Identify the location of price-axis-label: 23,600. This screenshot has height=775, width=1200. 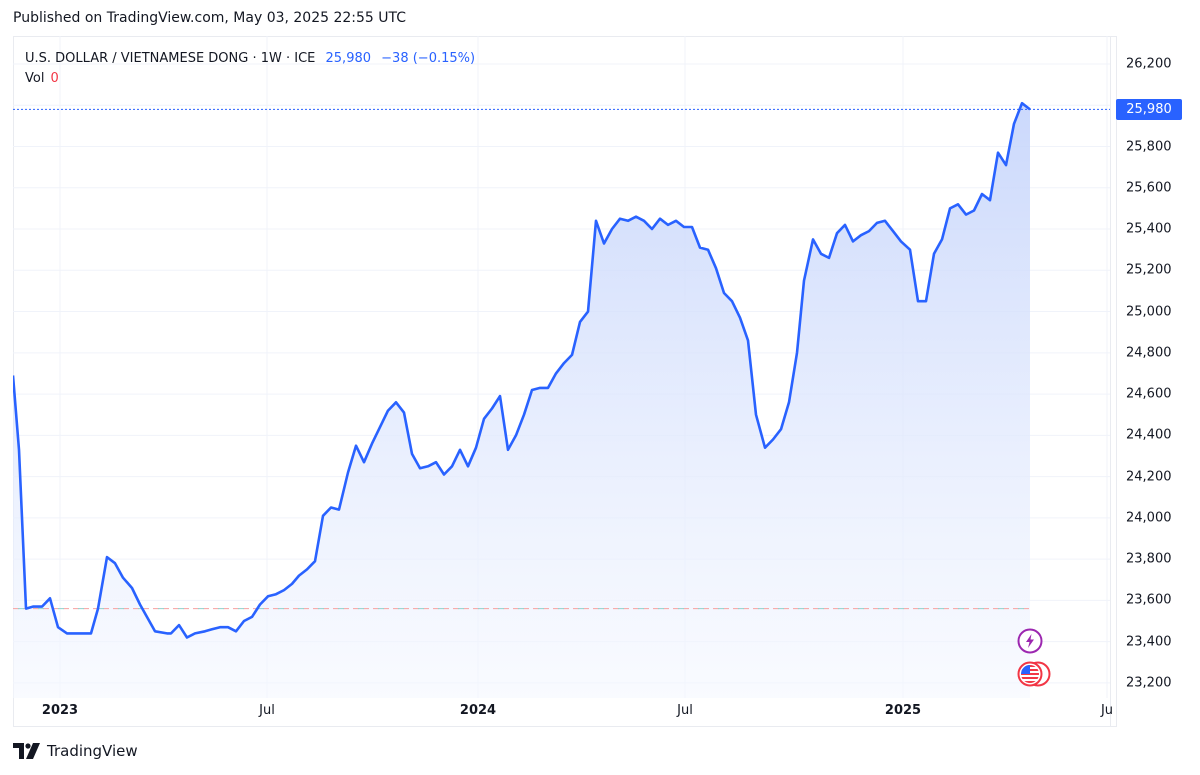
(1149, 600).